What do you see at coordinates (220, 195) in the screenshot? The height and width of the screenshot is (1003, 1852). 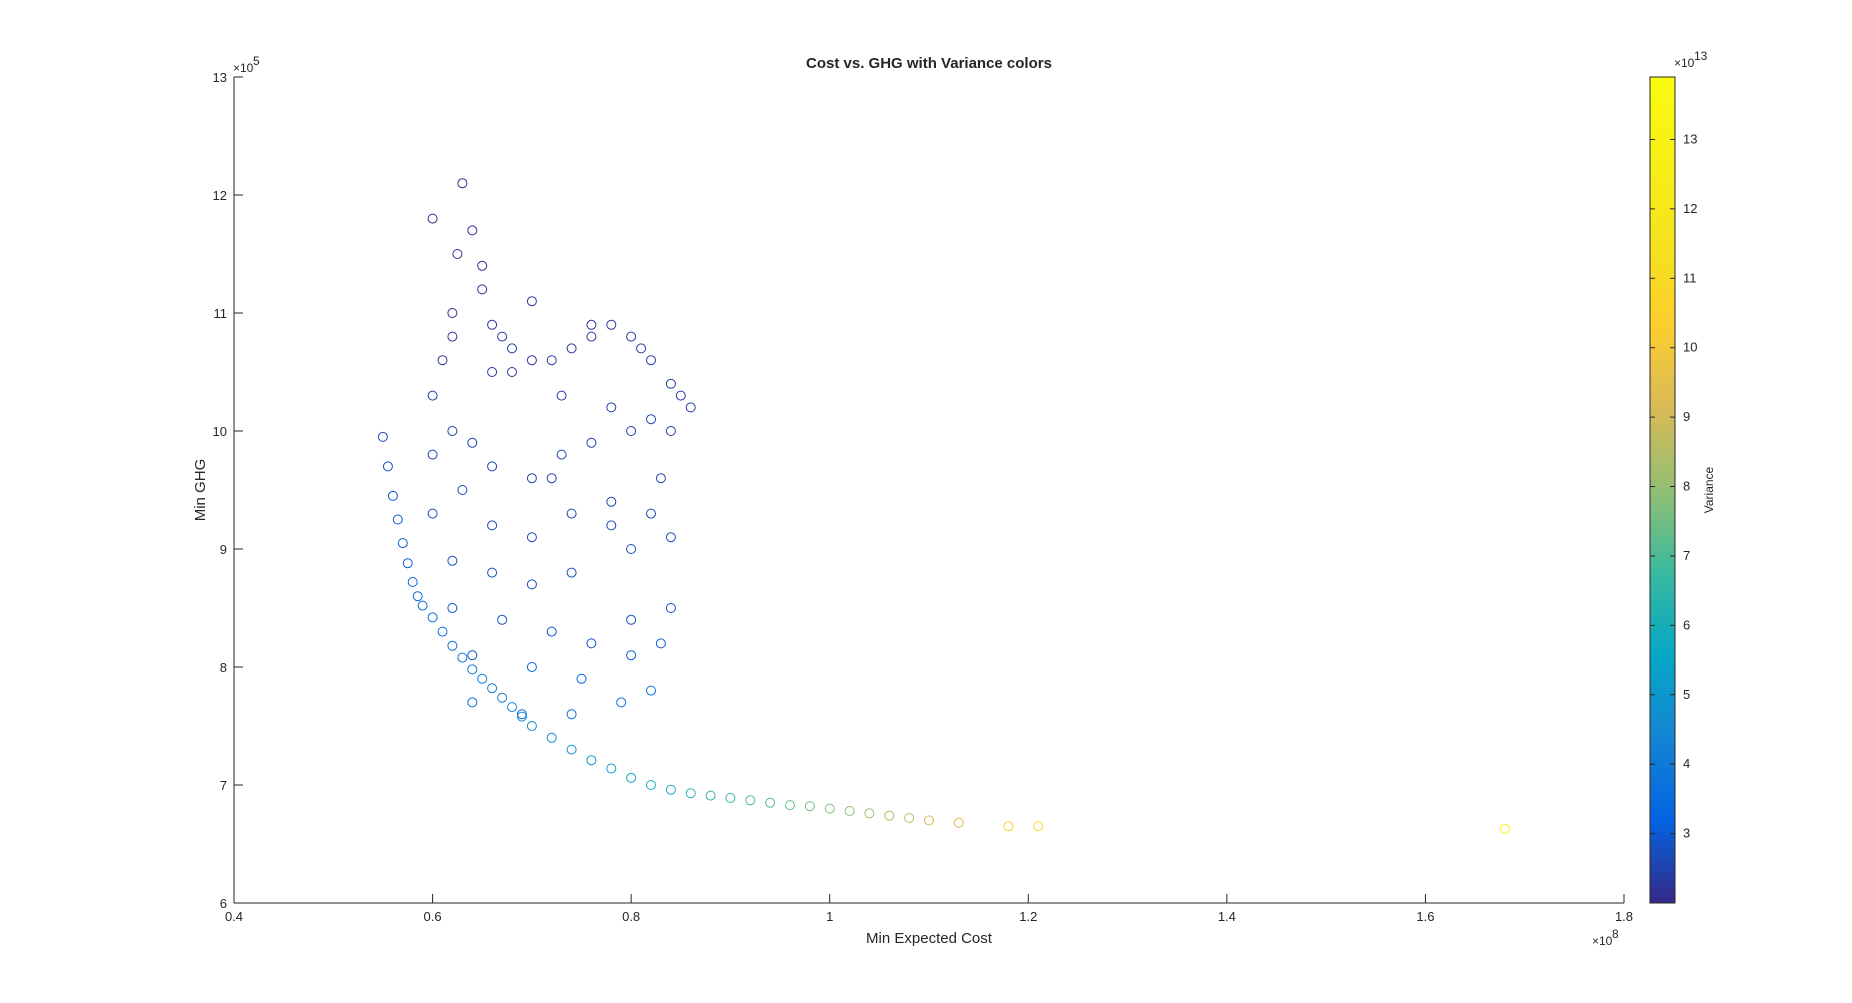 I see `y-tick-label: 12` at bounding box center [220, 195].